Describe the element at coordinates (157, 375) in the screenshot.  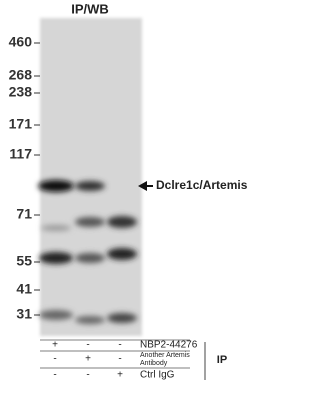
I see `row-label: Ctrl IgG` at that location.